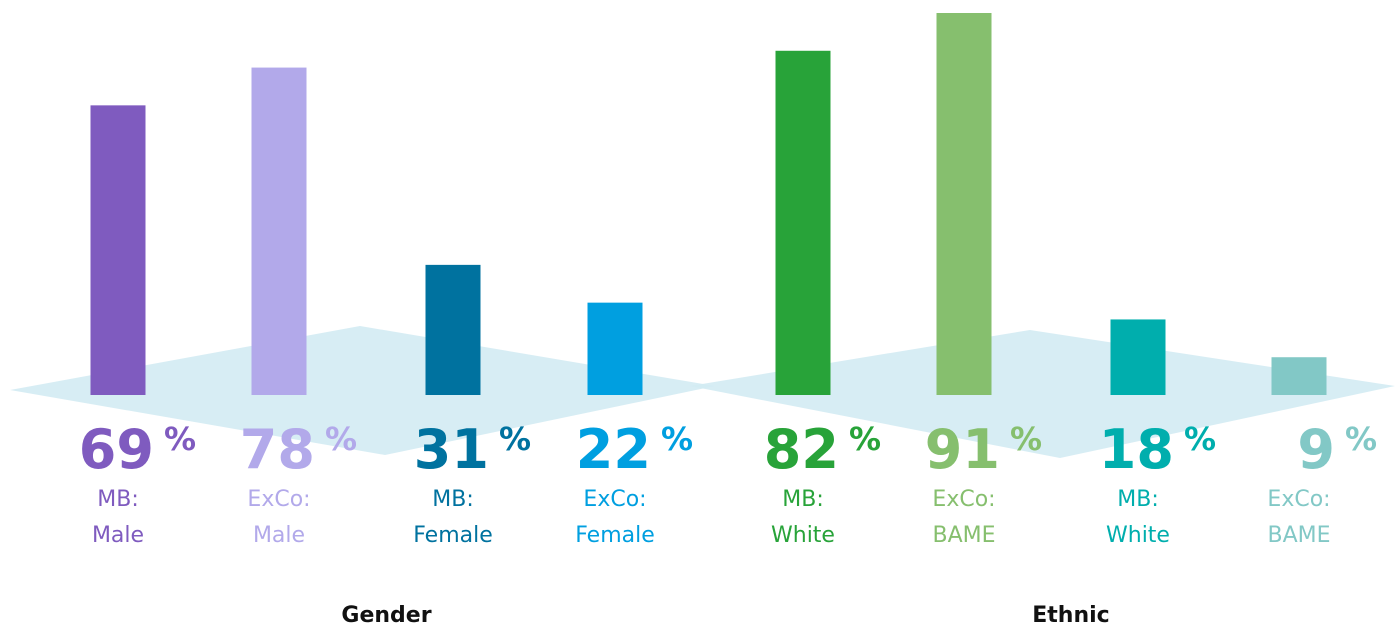  What do you see at coordinates (1070, 613) in the screenshot?
I see `group-label: Ethnic` at bounding box center [1070, 613].